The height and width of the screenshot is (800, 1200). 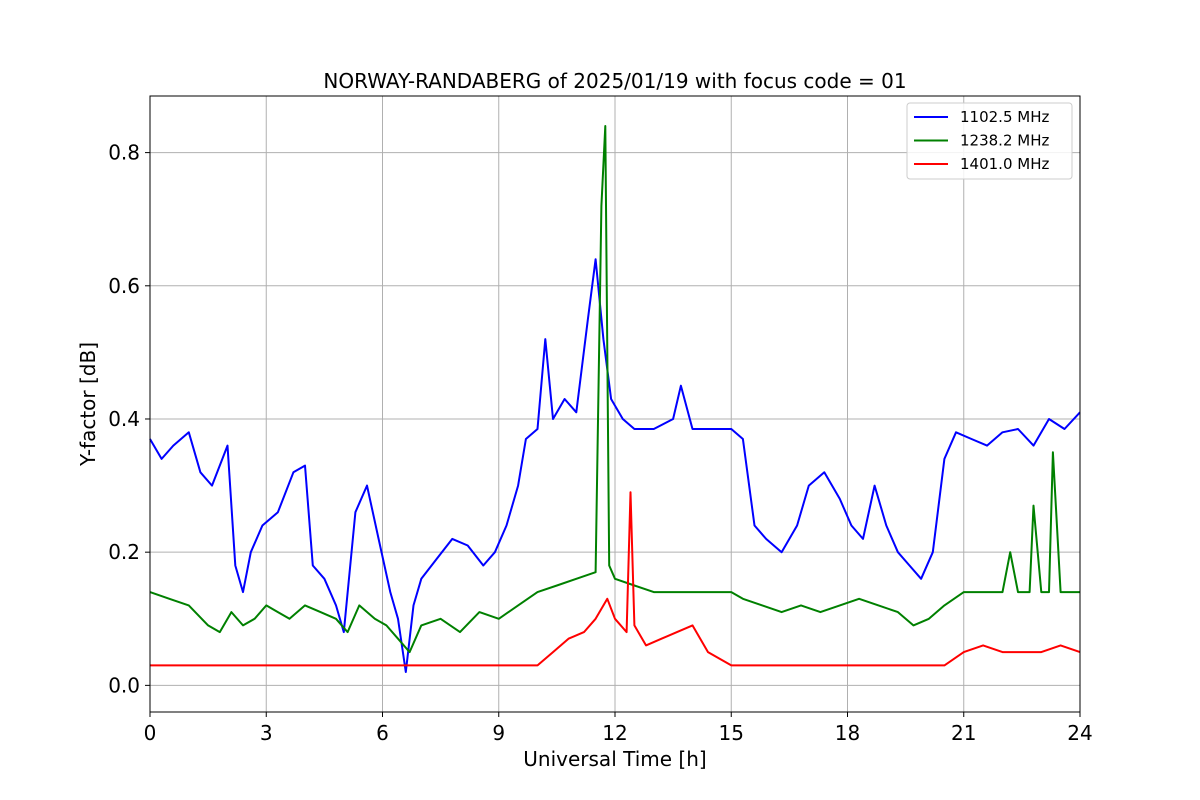 I want to click on legend-label: 1102.5 MHz, so click(x=1004, y=117).